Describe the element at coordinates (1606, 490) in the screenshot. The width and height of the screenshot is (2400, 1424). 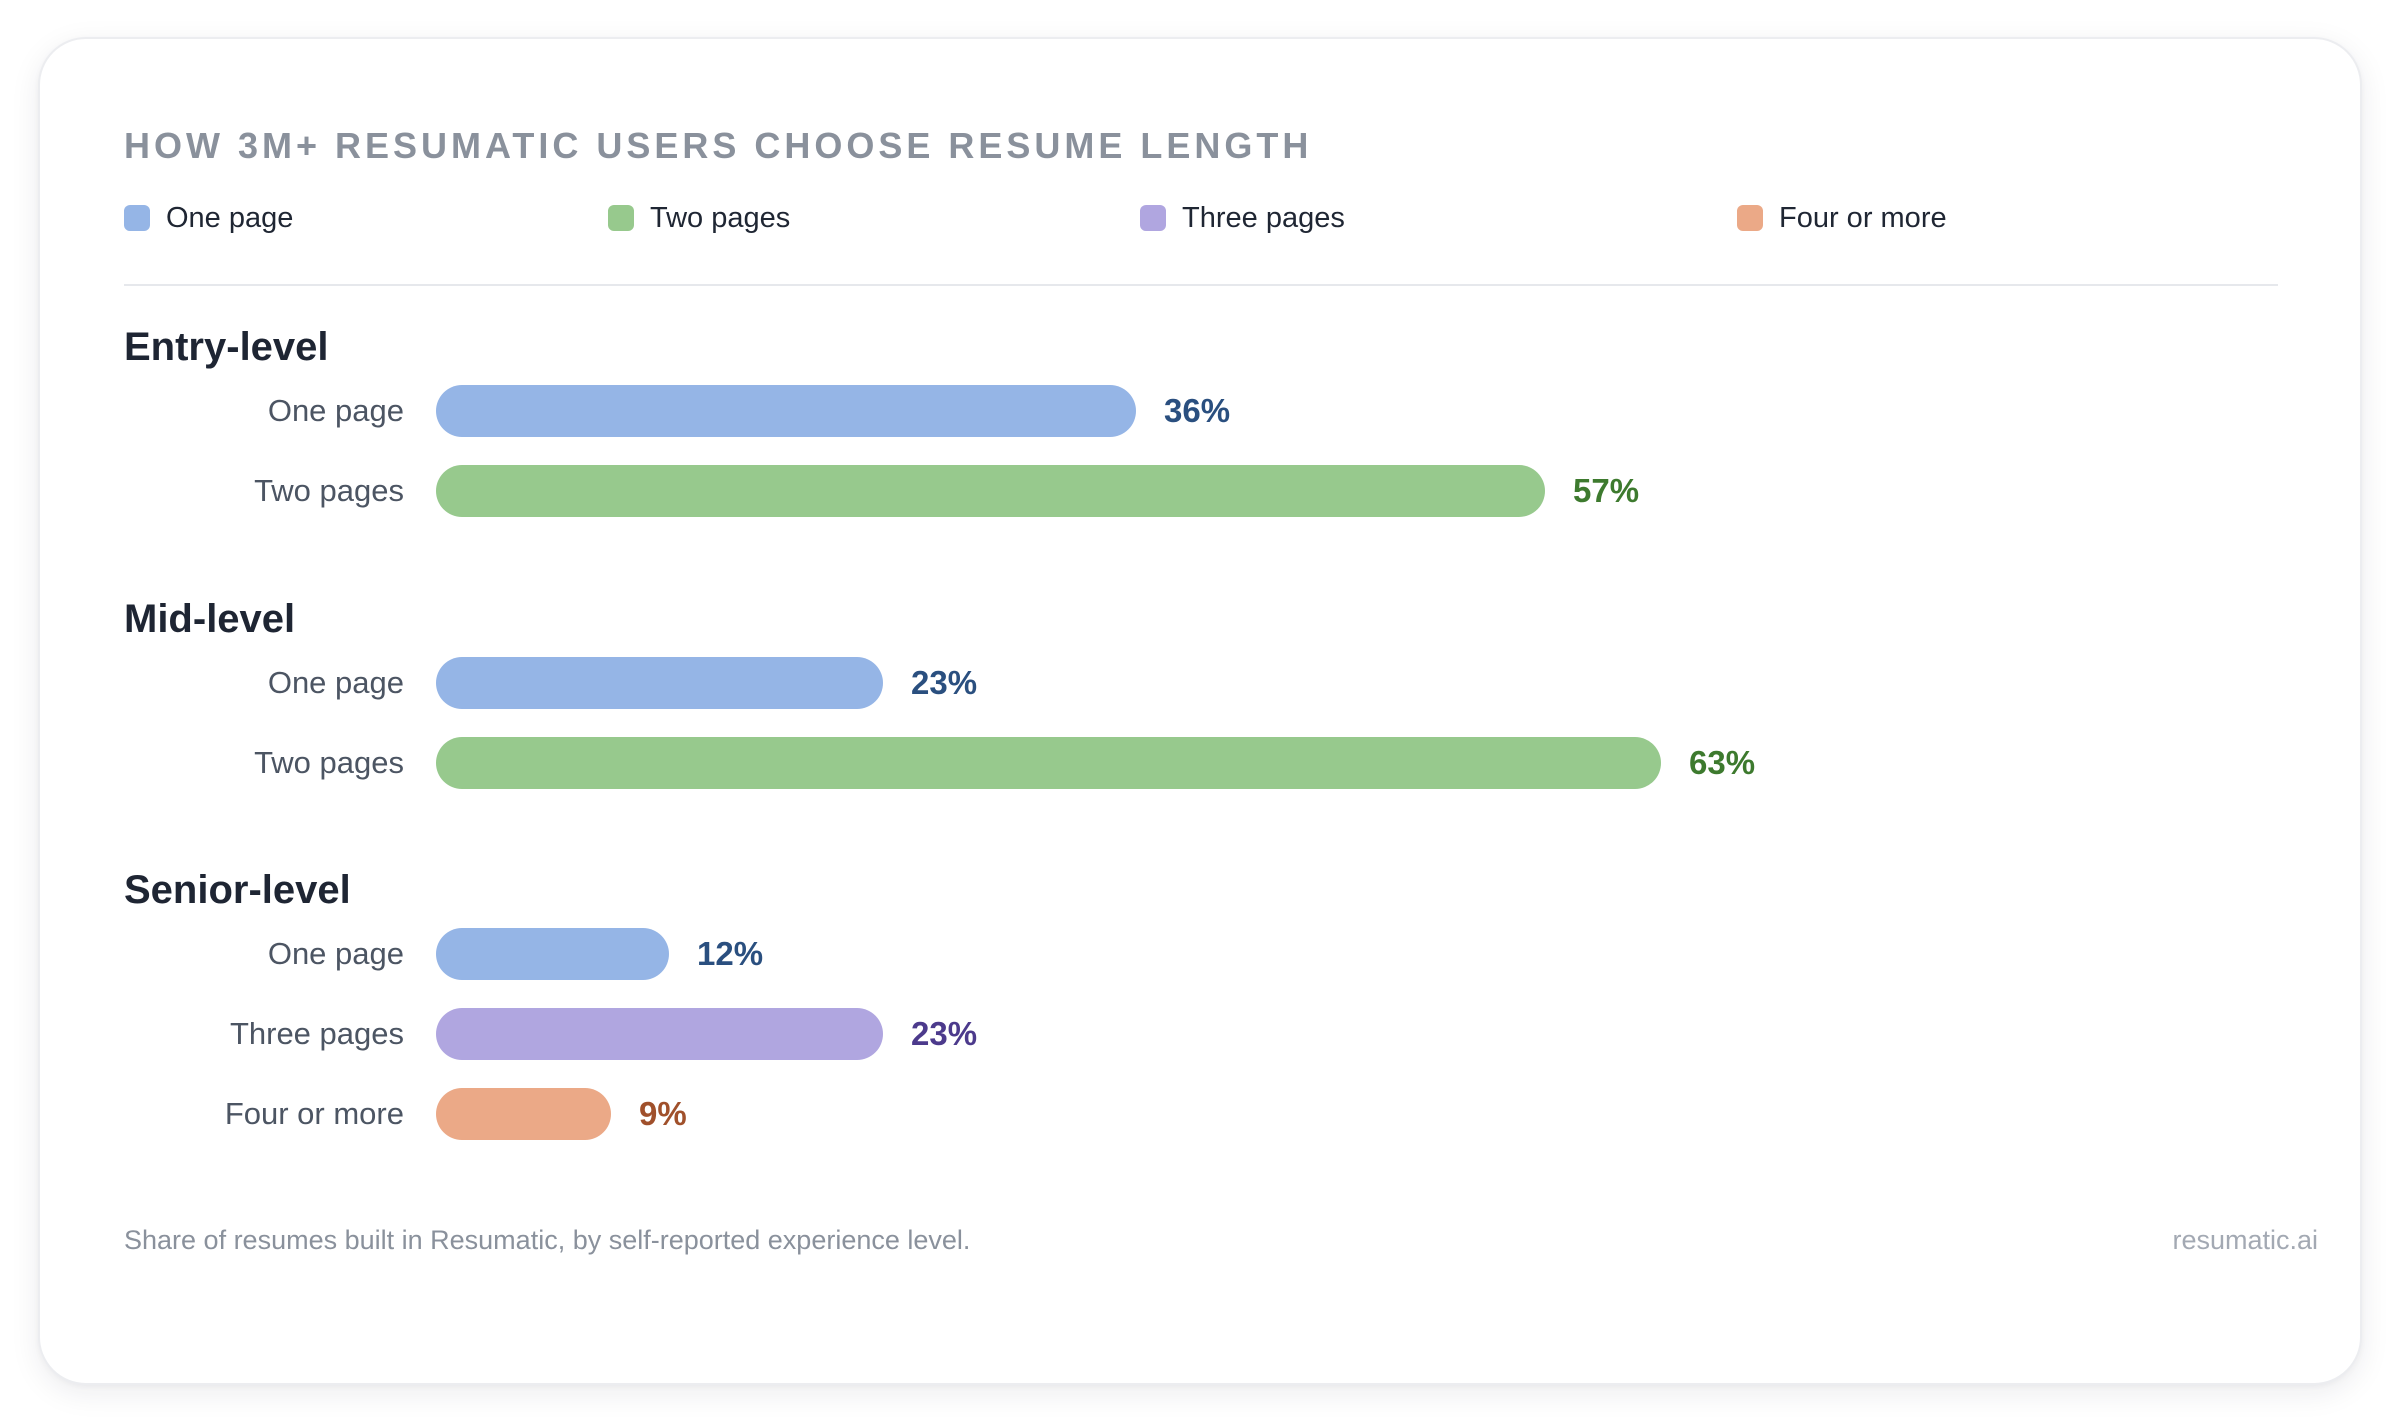
I see `bar-value-label: 57%` at that location.